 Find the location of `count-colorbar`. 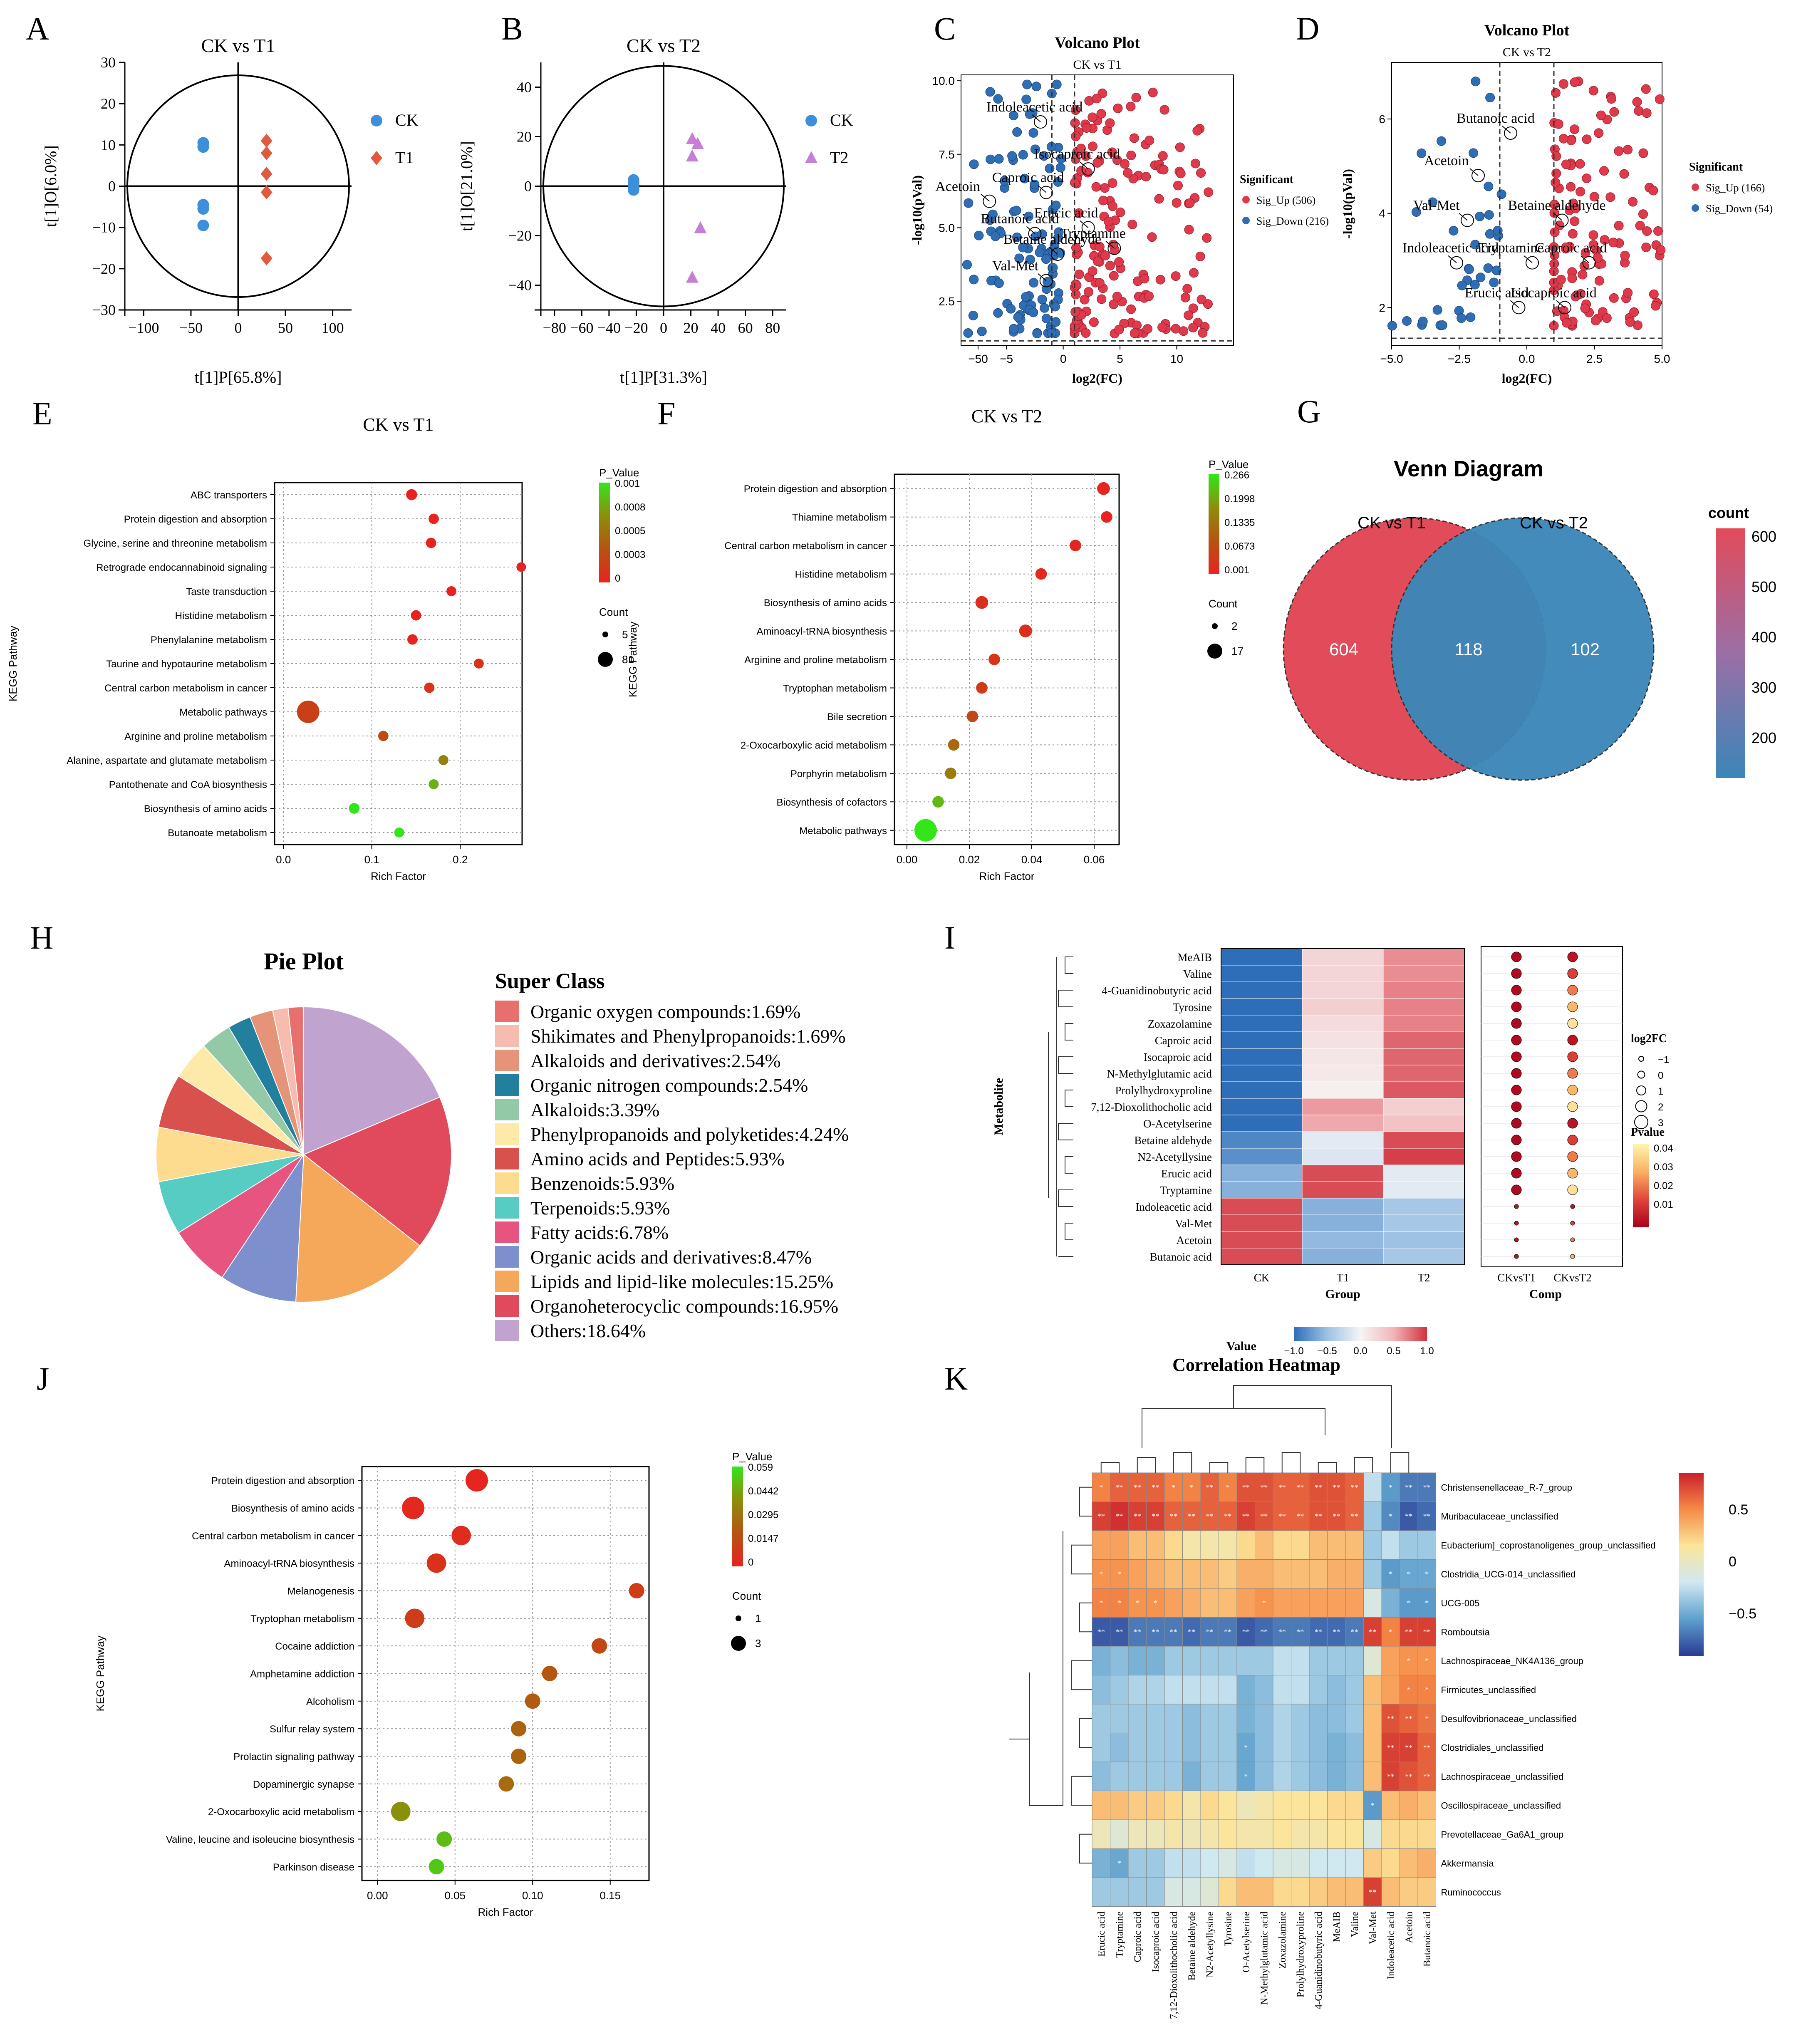

count-colorbar is located at coordinates (1730, 653).